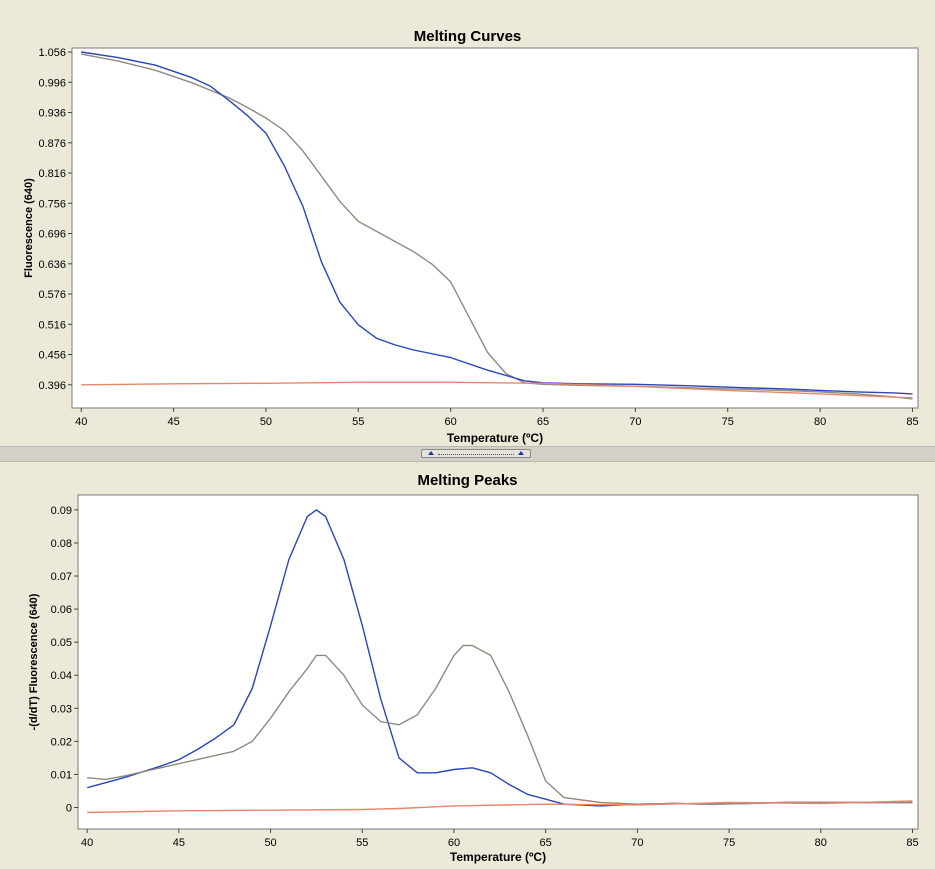  I want to click on y-axis-label: Fluorescence (640), so click(29, 228).